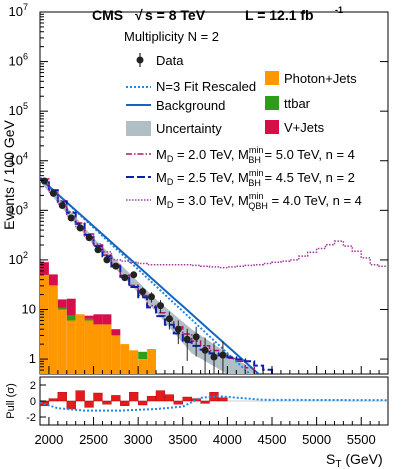 The image size is (407, 469). I want to click on pull-y-tick-label: 2, so click(33, 386).